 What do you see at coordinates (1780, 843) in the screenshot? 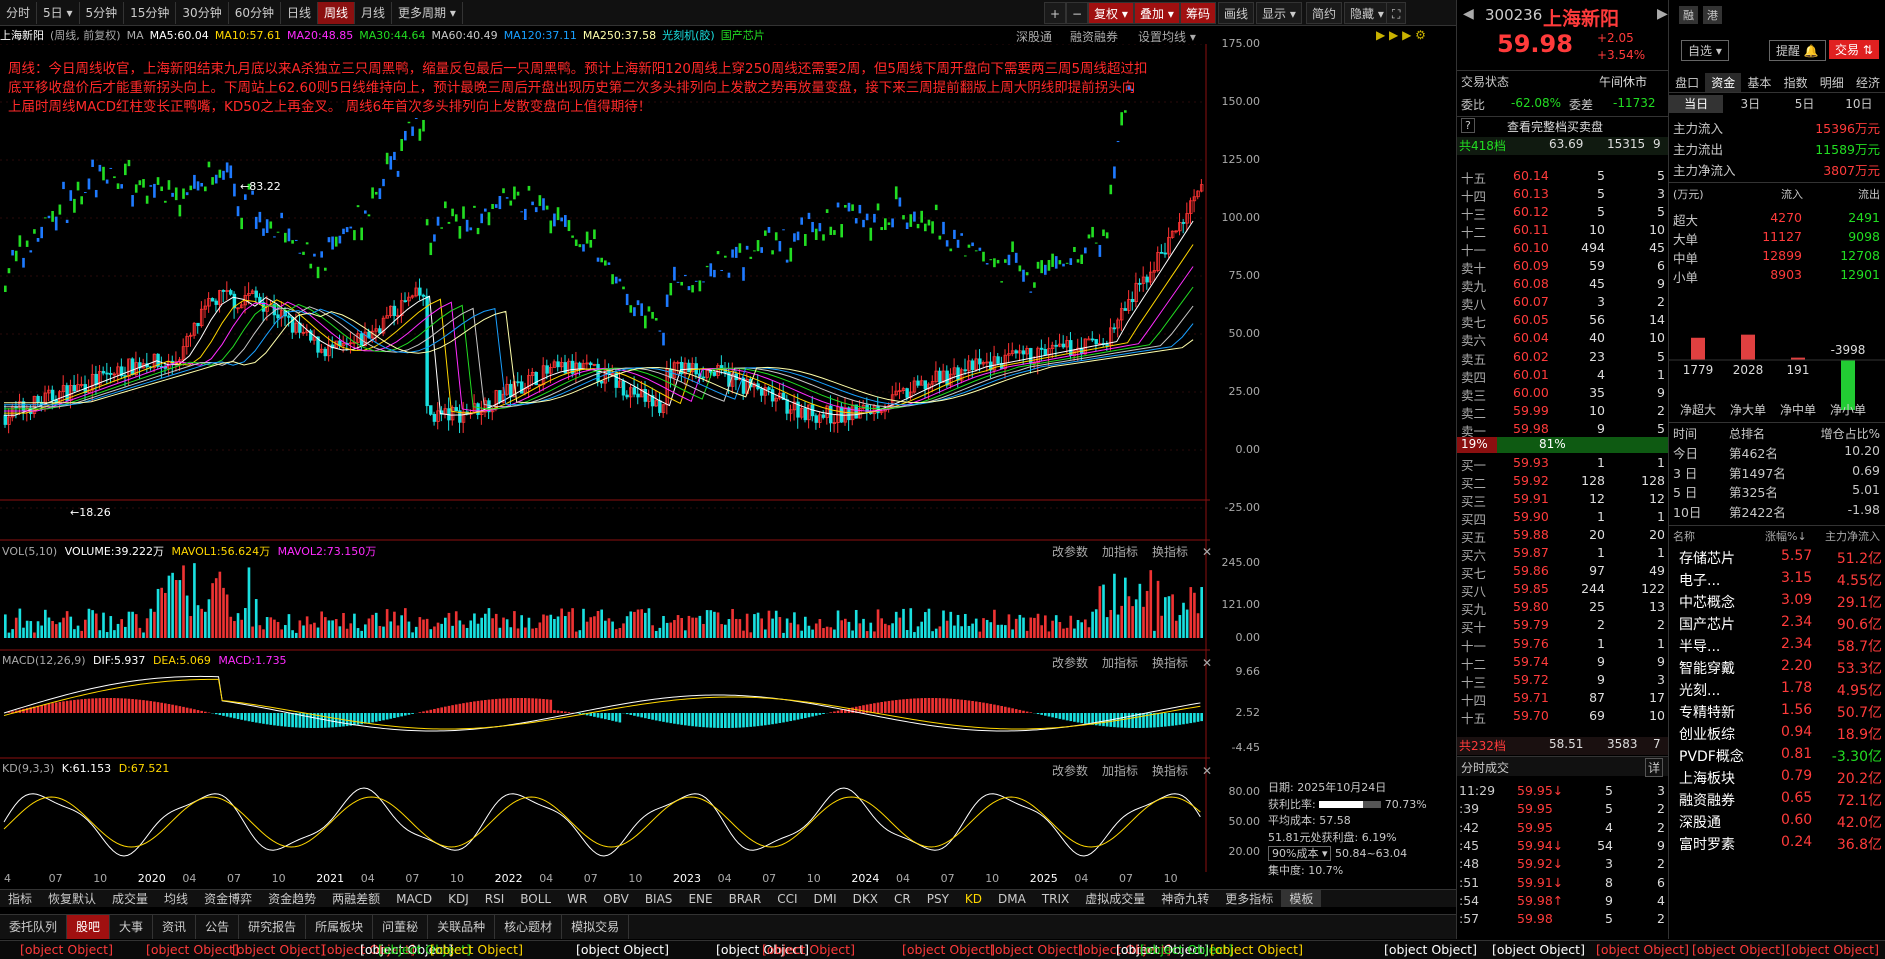
I see `sector-row: 富时罗素 0.24 36.8亿` at bounding box center [1780, 843].